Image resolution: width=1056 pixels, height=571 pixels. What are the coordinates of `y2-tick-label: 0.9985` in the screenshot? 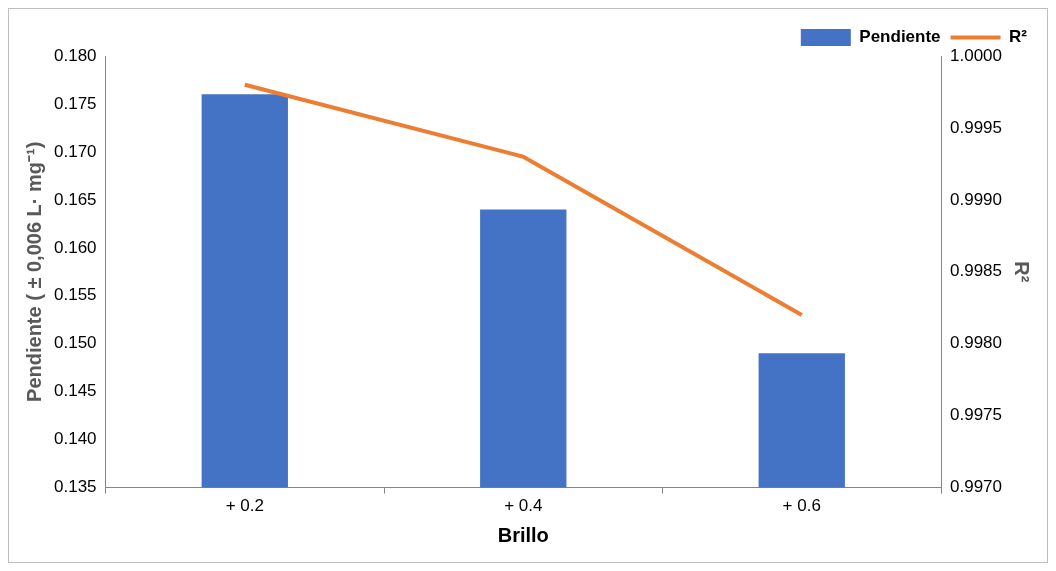 It's located at (976, 271).